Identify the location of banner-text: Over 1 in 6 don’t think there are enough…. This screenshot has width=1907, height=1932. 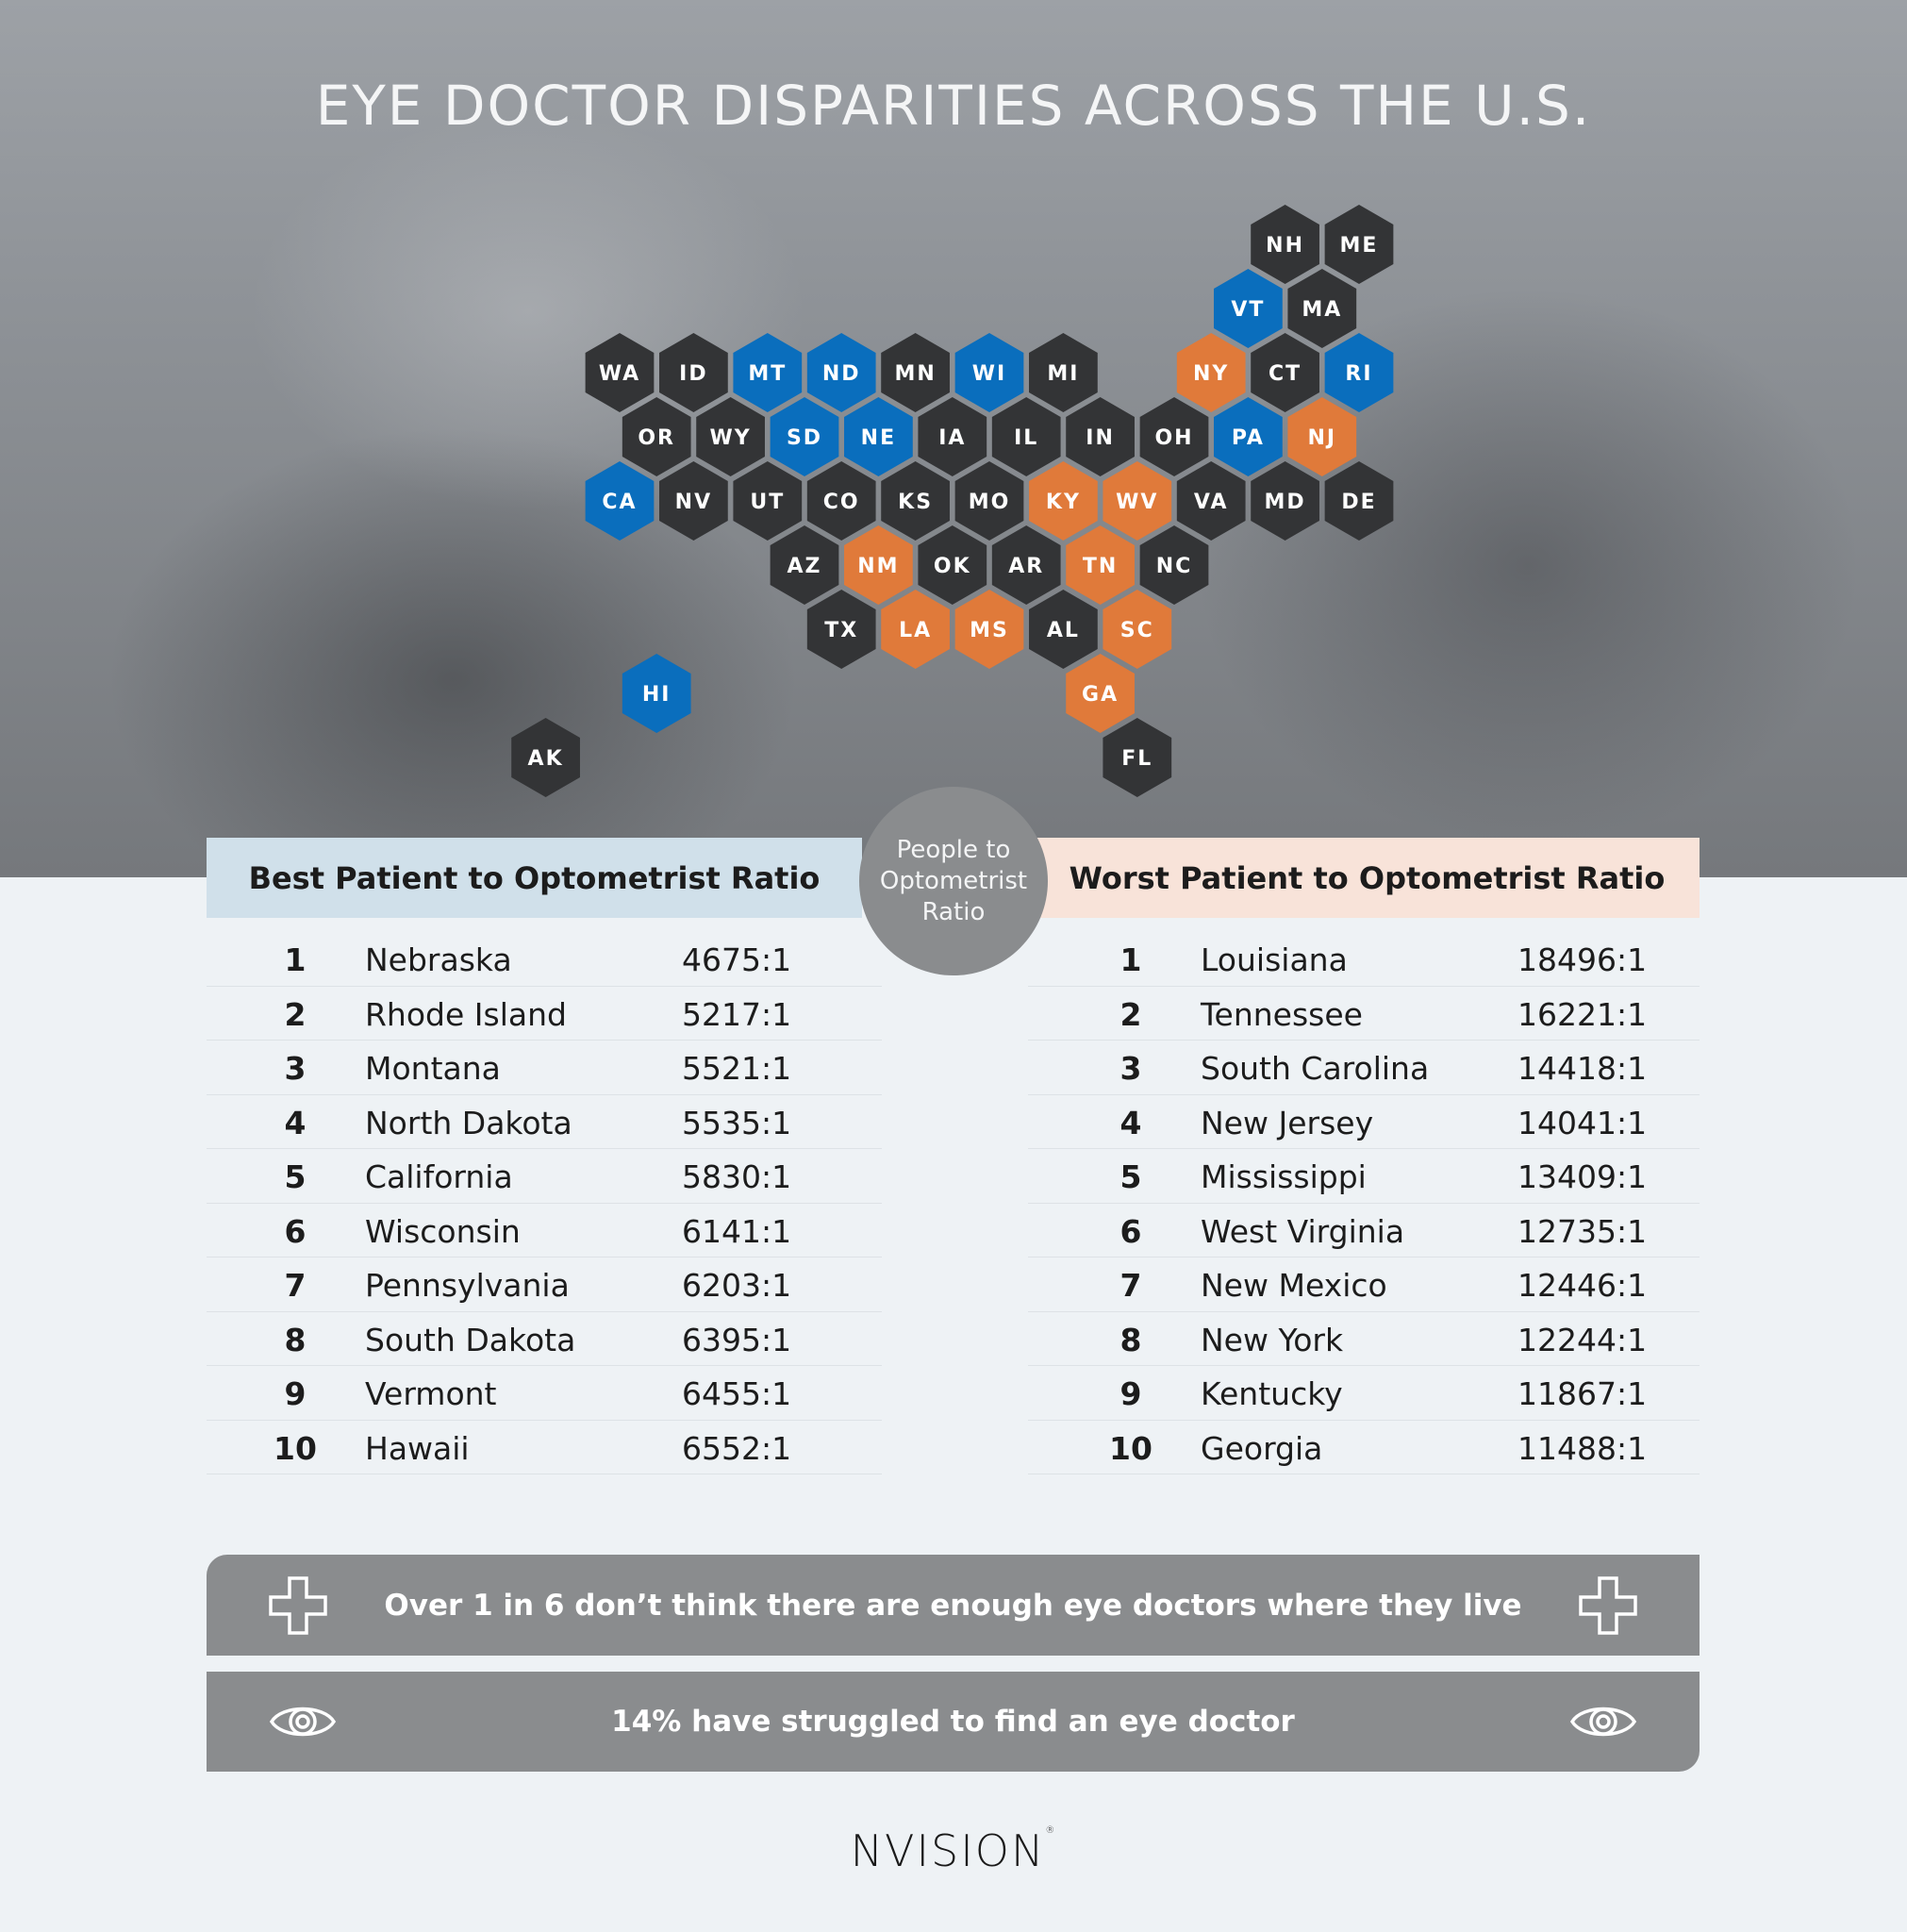
(953, 1606).